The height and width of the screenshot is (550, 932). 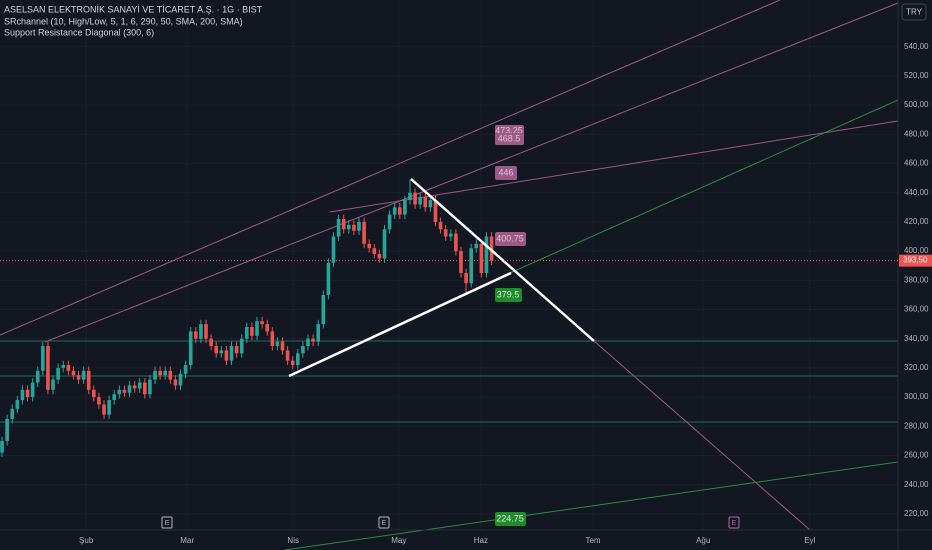 I want to click on y-tick-label: 240,00, so click(x=916, y=484).